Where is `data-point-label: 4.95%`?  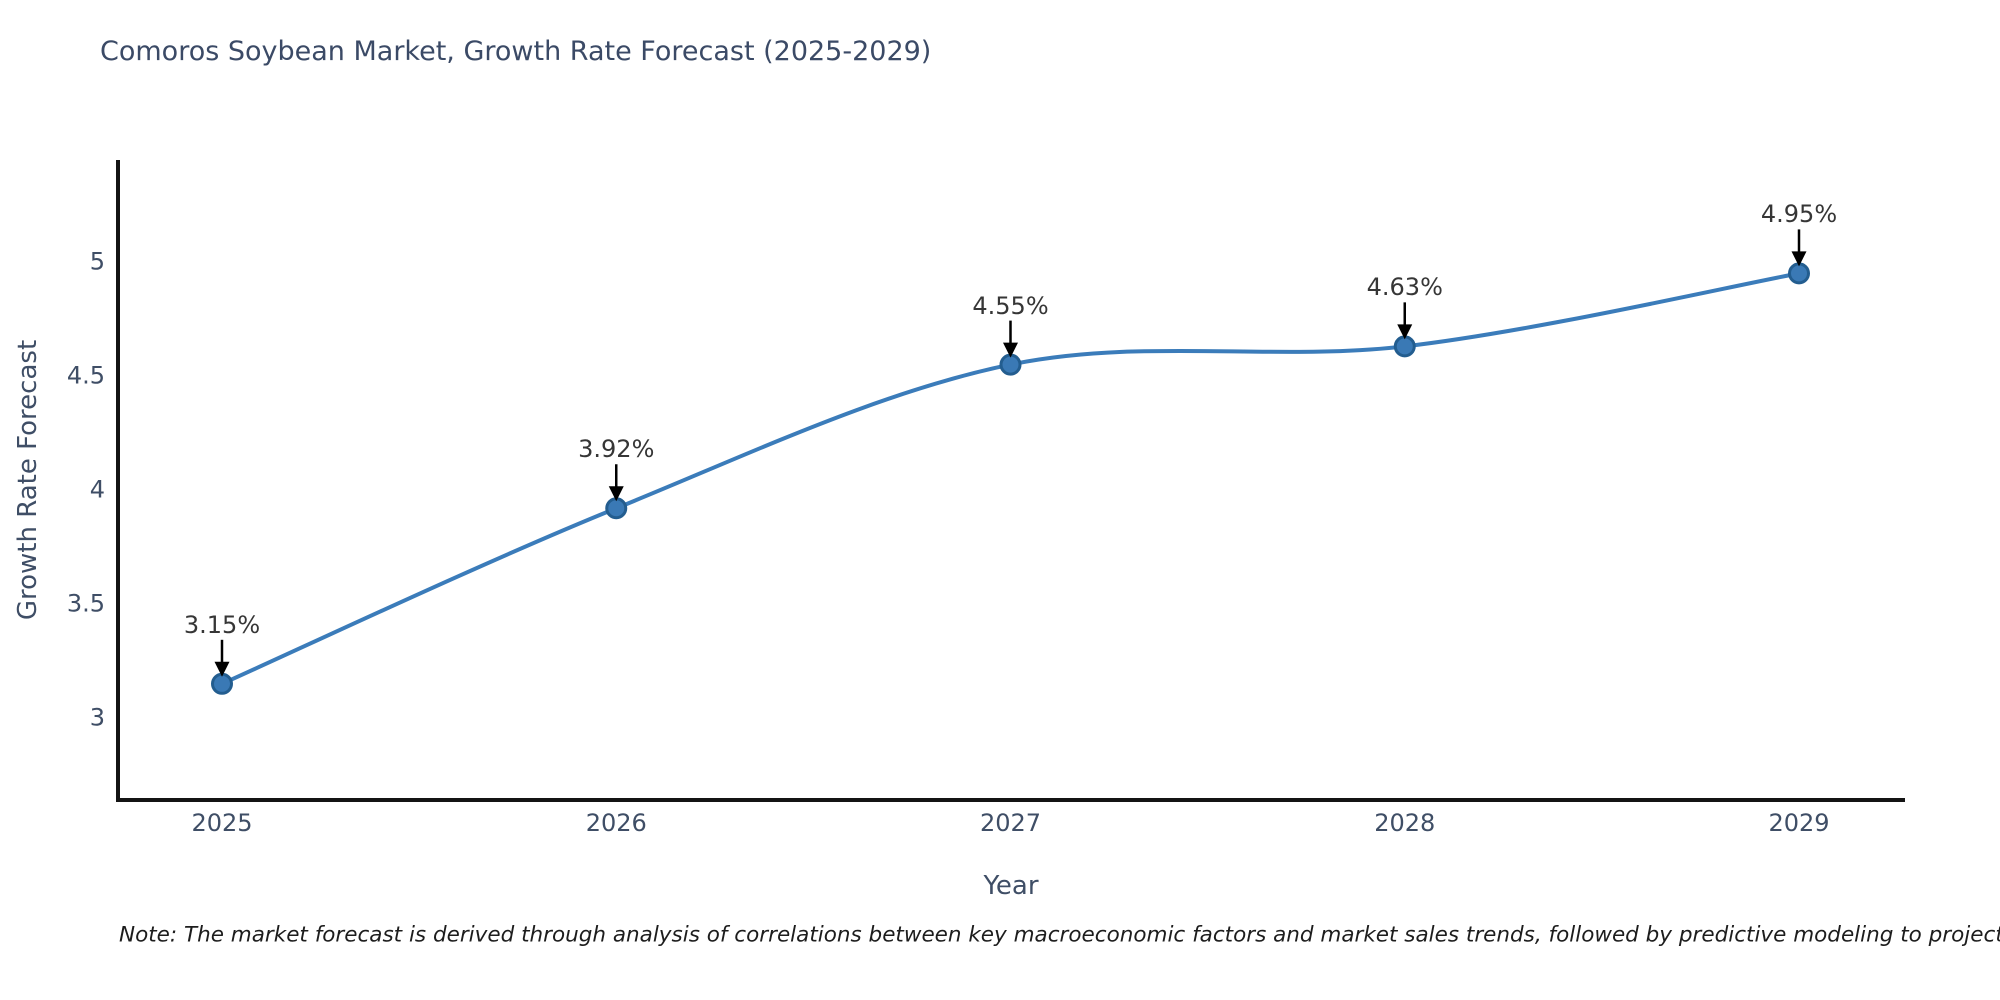 data-point-label: 4.95% is located at coordinates (1799, 214).